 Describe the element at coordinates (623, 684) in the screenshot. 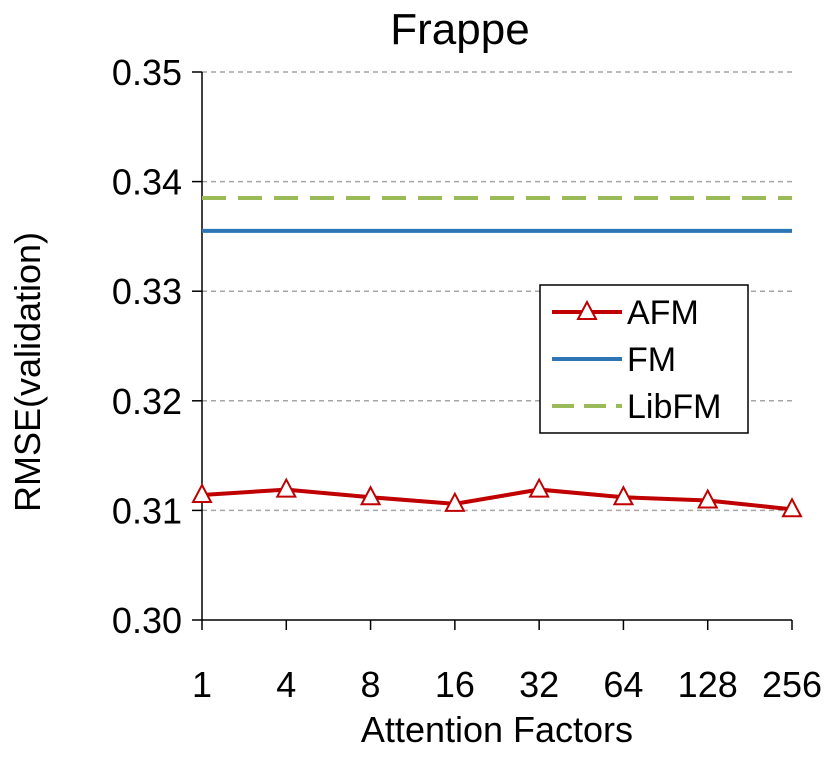

I see `x-tick-label: 64` at that location.